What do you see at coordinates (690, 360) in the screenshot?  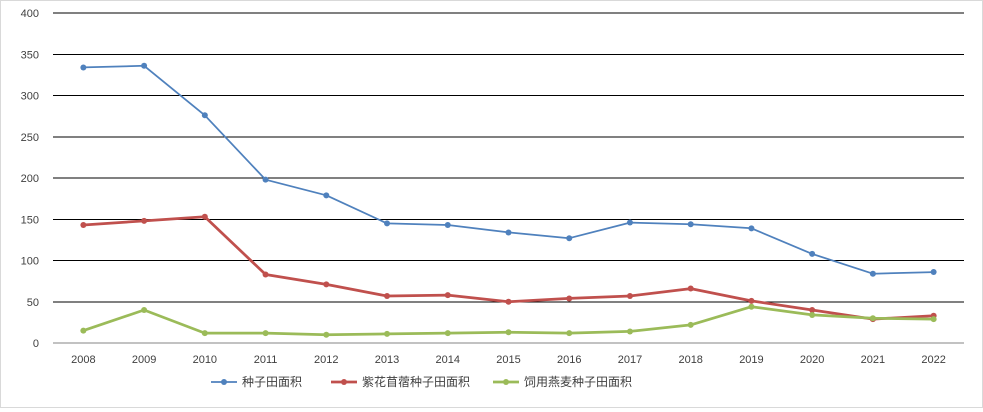 I see `x-tick-label: 2018` at bounding box center [690, 360].